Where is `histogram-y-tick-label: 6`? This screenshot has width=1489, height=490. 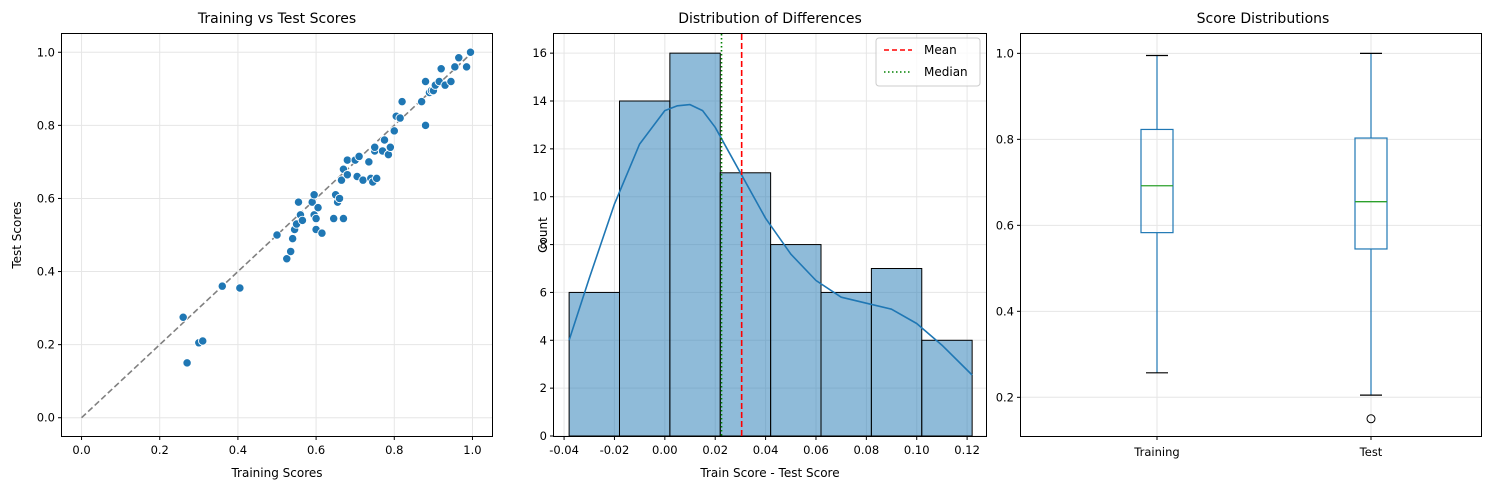 histogram-y-tick-label: 6 is located at coordinates (543, 292).